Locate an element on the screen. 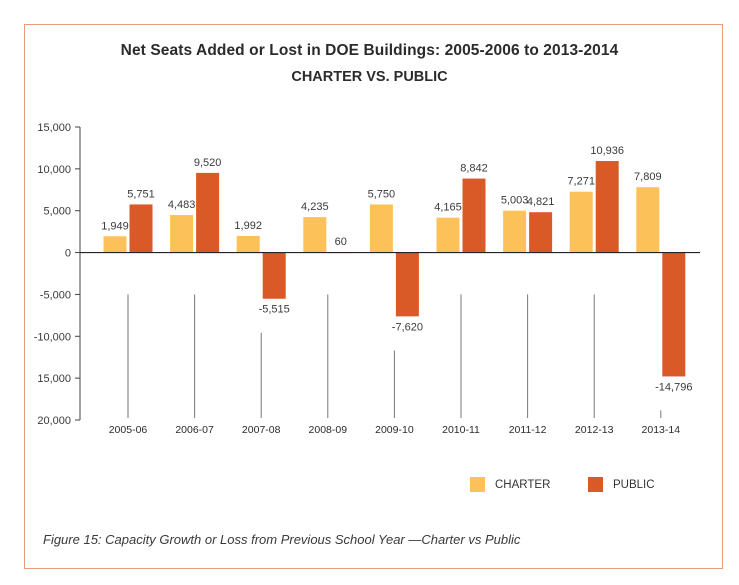  x-tick-label-2007-08: 2007-08 is located at coordinates (261, 430).